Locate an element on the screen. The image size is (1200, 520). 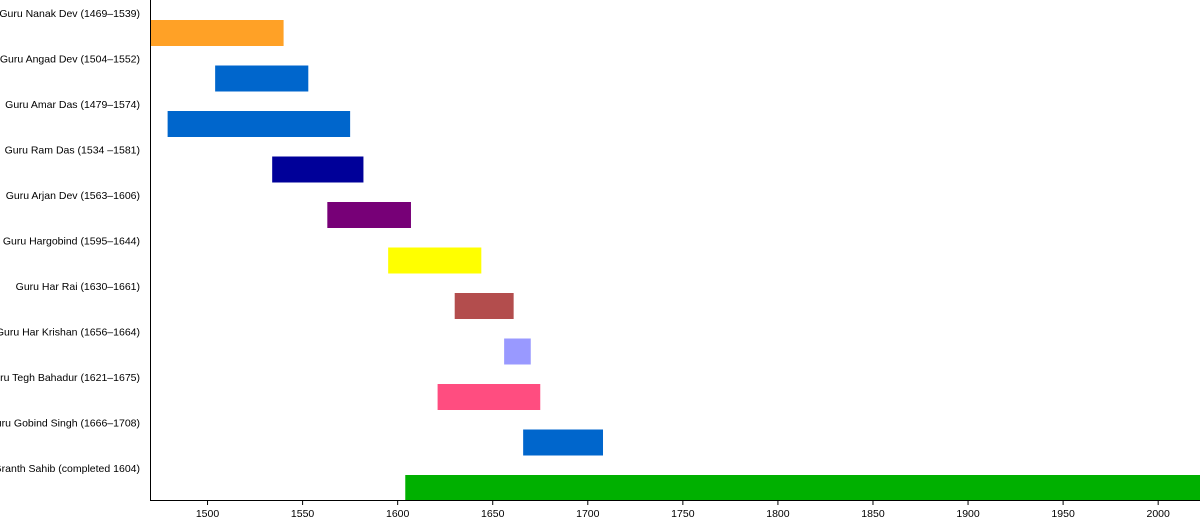
x-tick-label: 1600 is located at coordinates (398, 514).